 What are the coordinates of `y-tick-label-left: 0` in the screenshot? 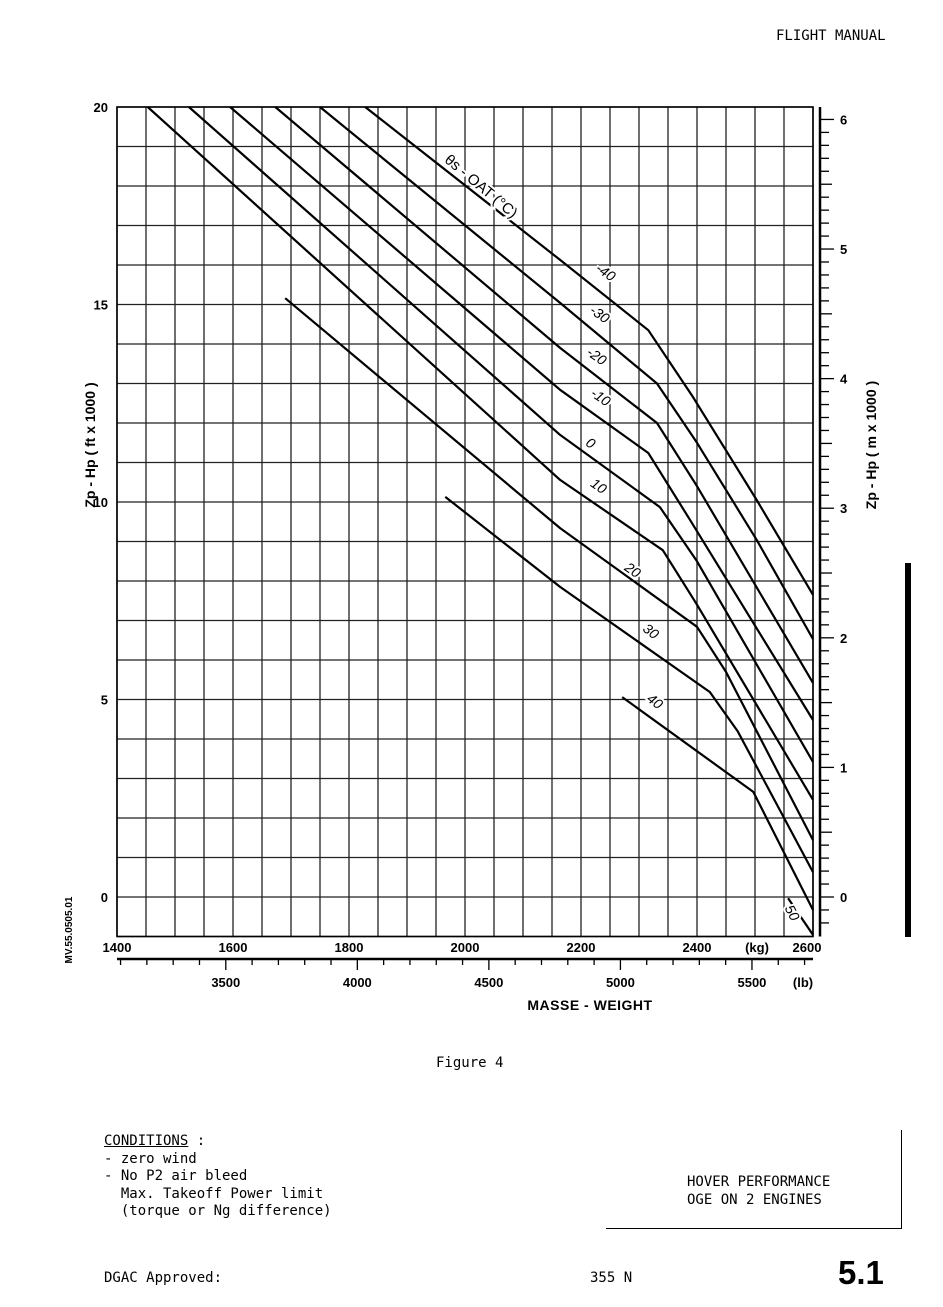 It's located at (104, 897).